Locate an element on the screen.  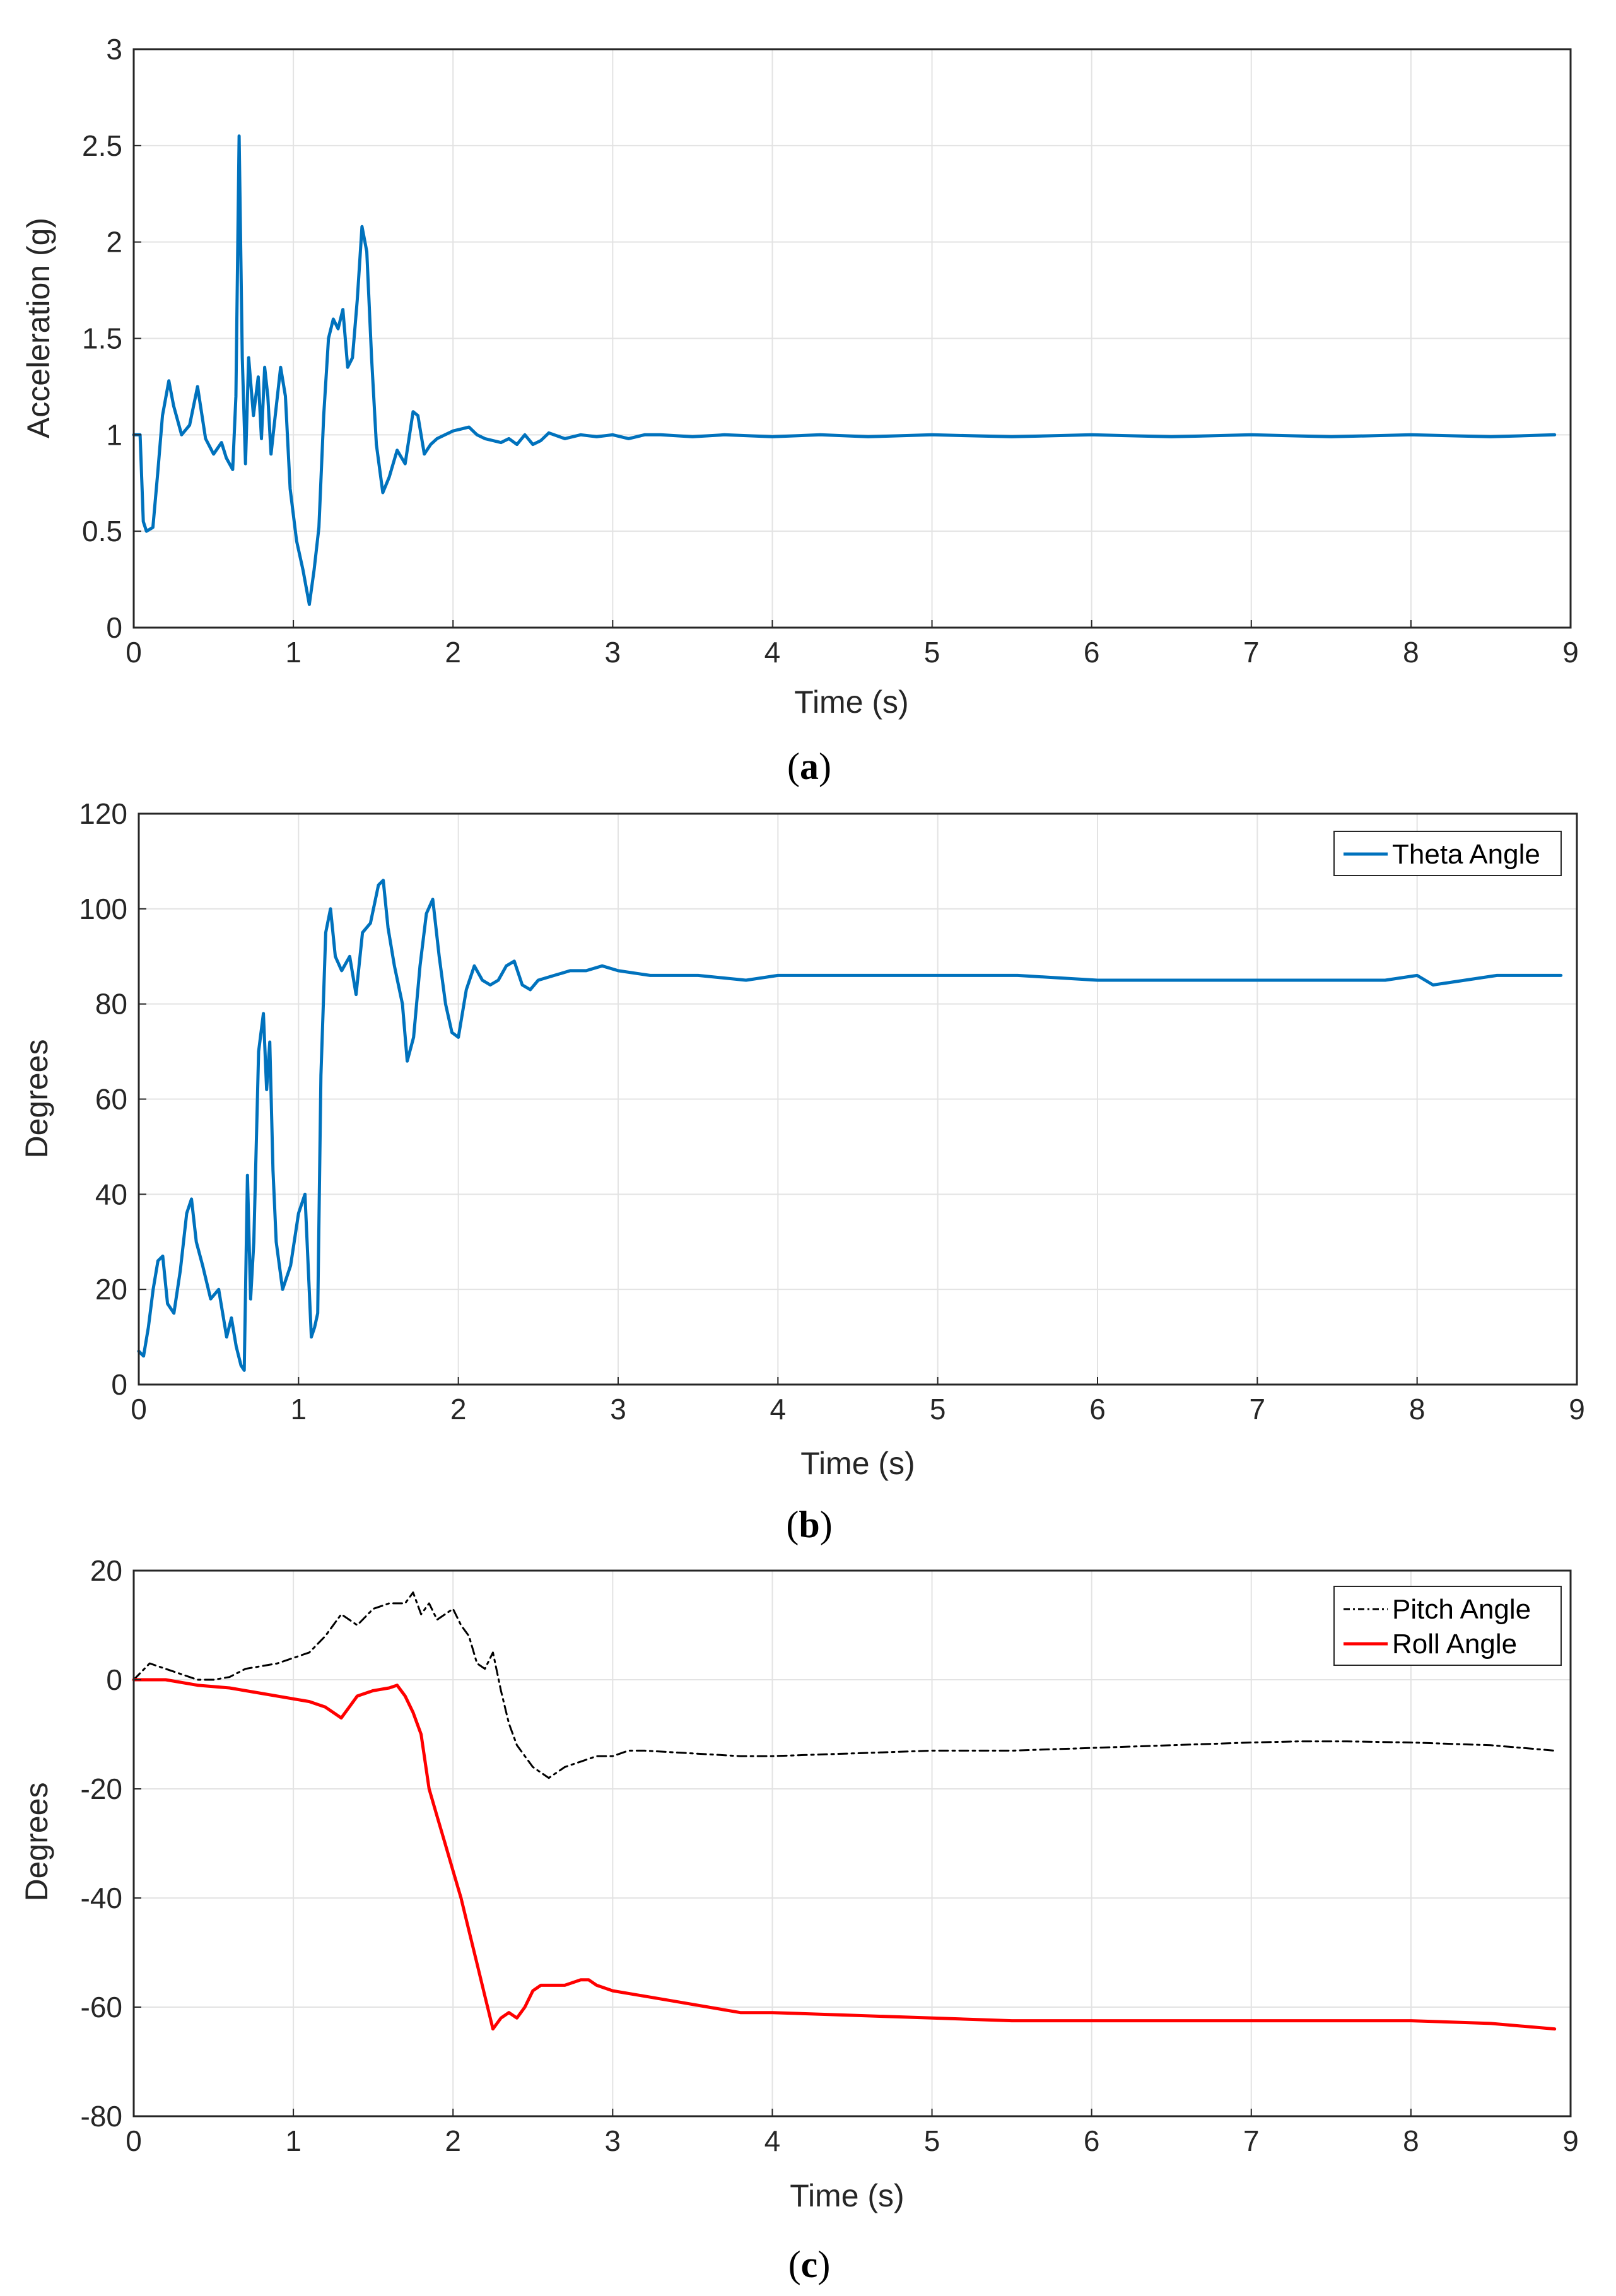
y-tick-label-b: 80 is located at coordinates (111, 1004).